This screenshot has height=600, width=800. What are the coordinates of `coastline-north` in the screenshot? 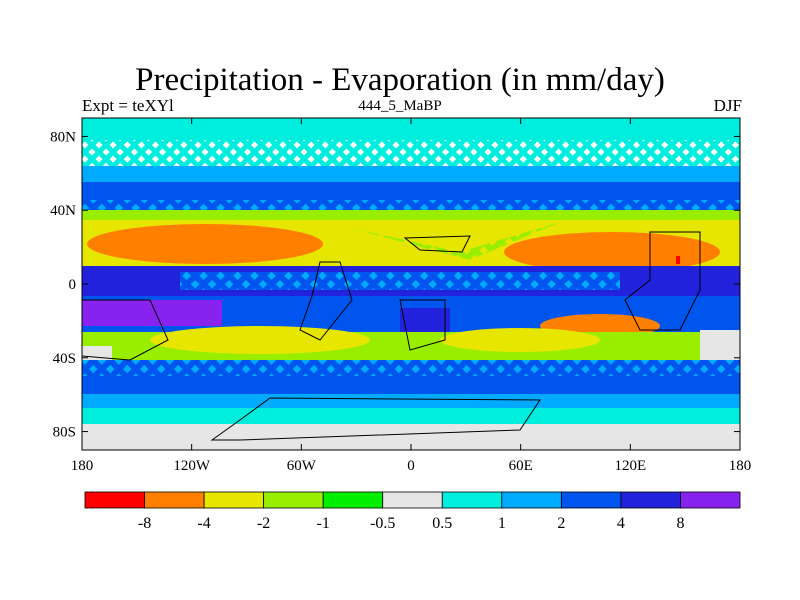 It's located at (437, 244).